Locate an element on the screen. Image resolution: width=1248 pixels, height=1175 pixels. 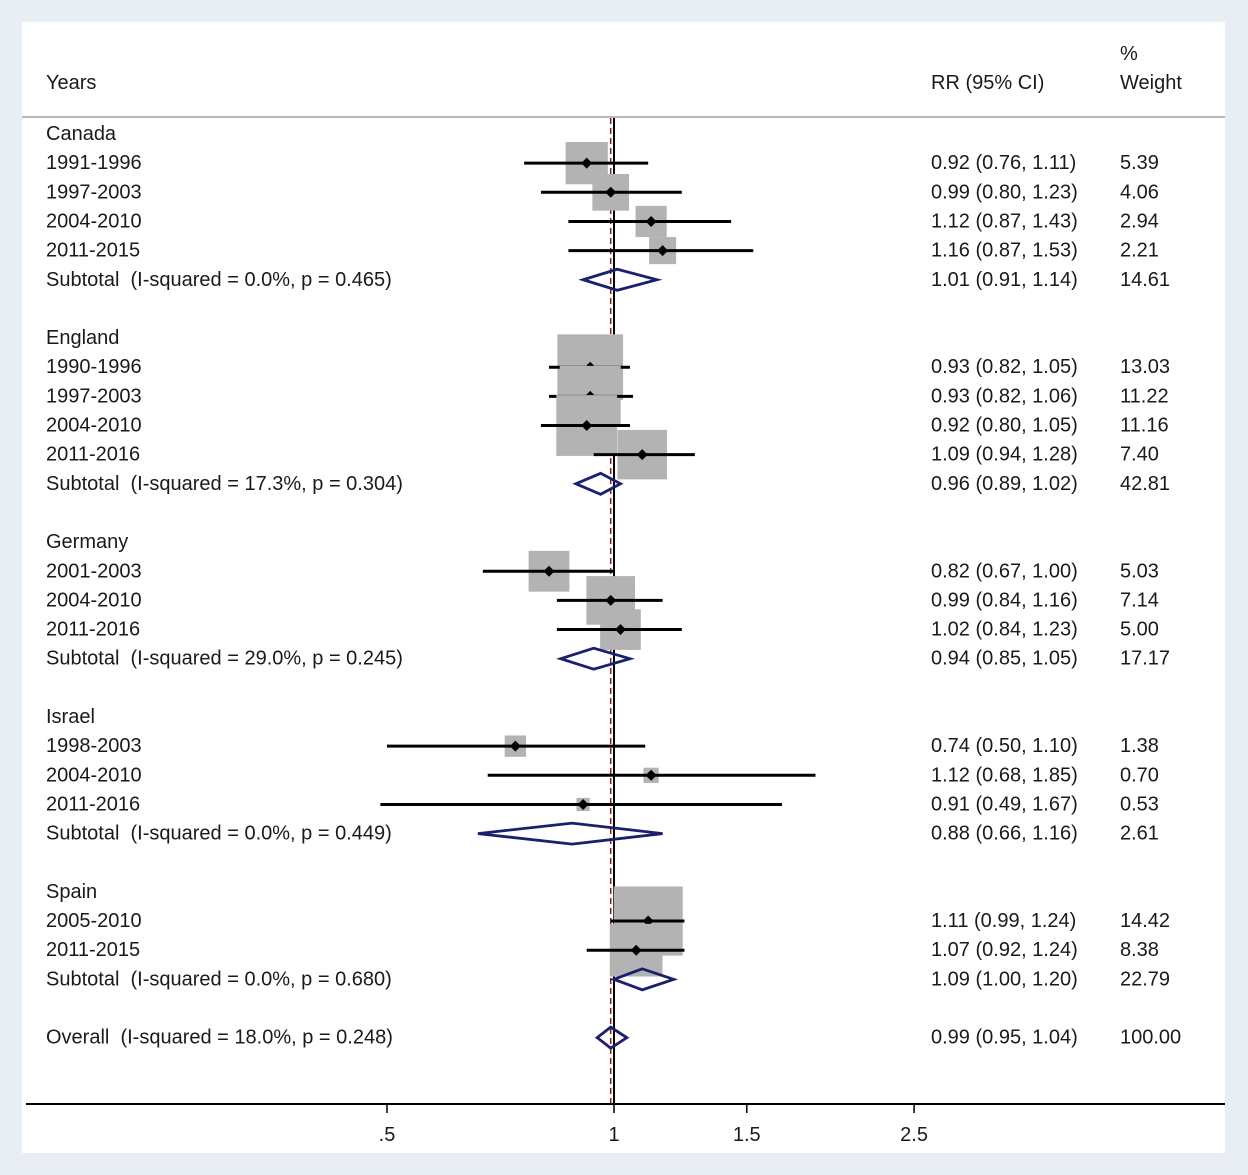
x-tick-label: 1 is located at coordinates (613, 1135).